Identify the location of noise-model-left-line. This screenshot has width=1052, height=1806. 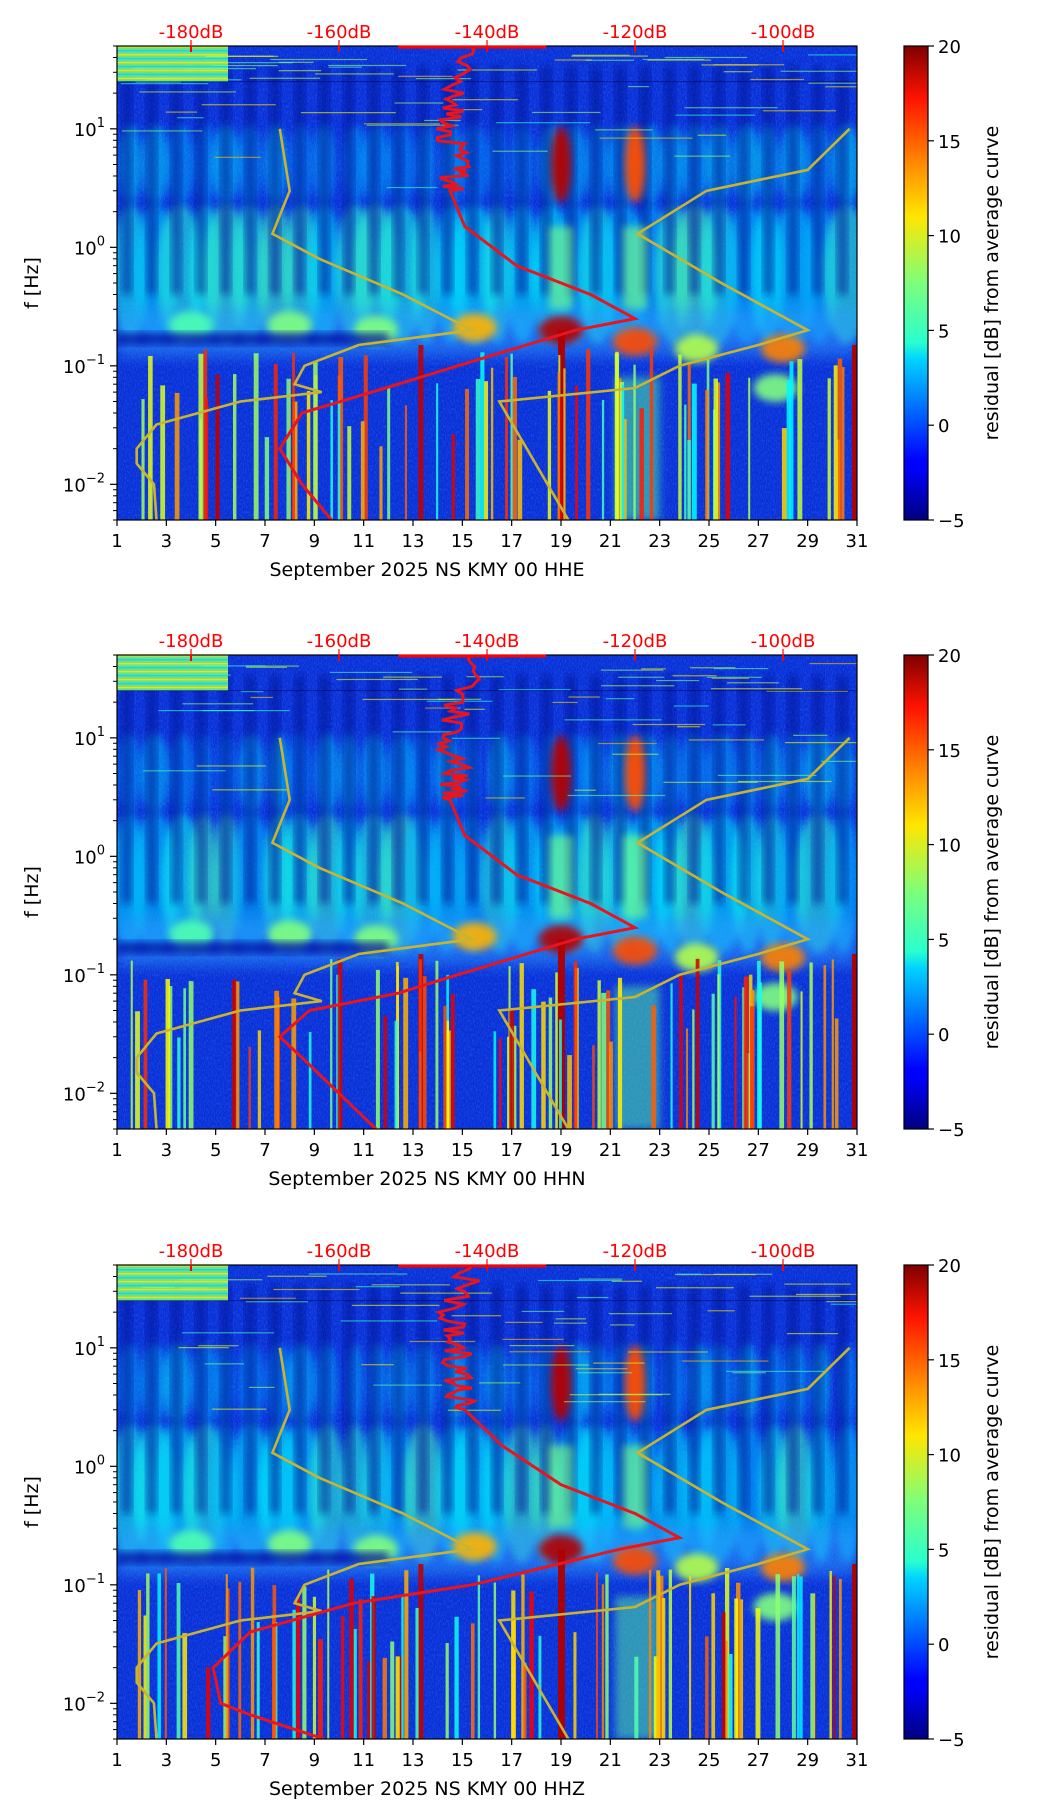
(306, 324).